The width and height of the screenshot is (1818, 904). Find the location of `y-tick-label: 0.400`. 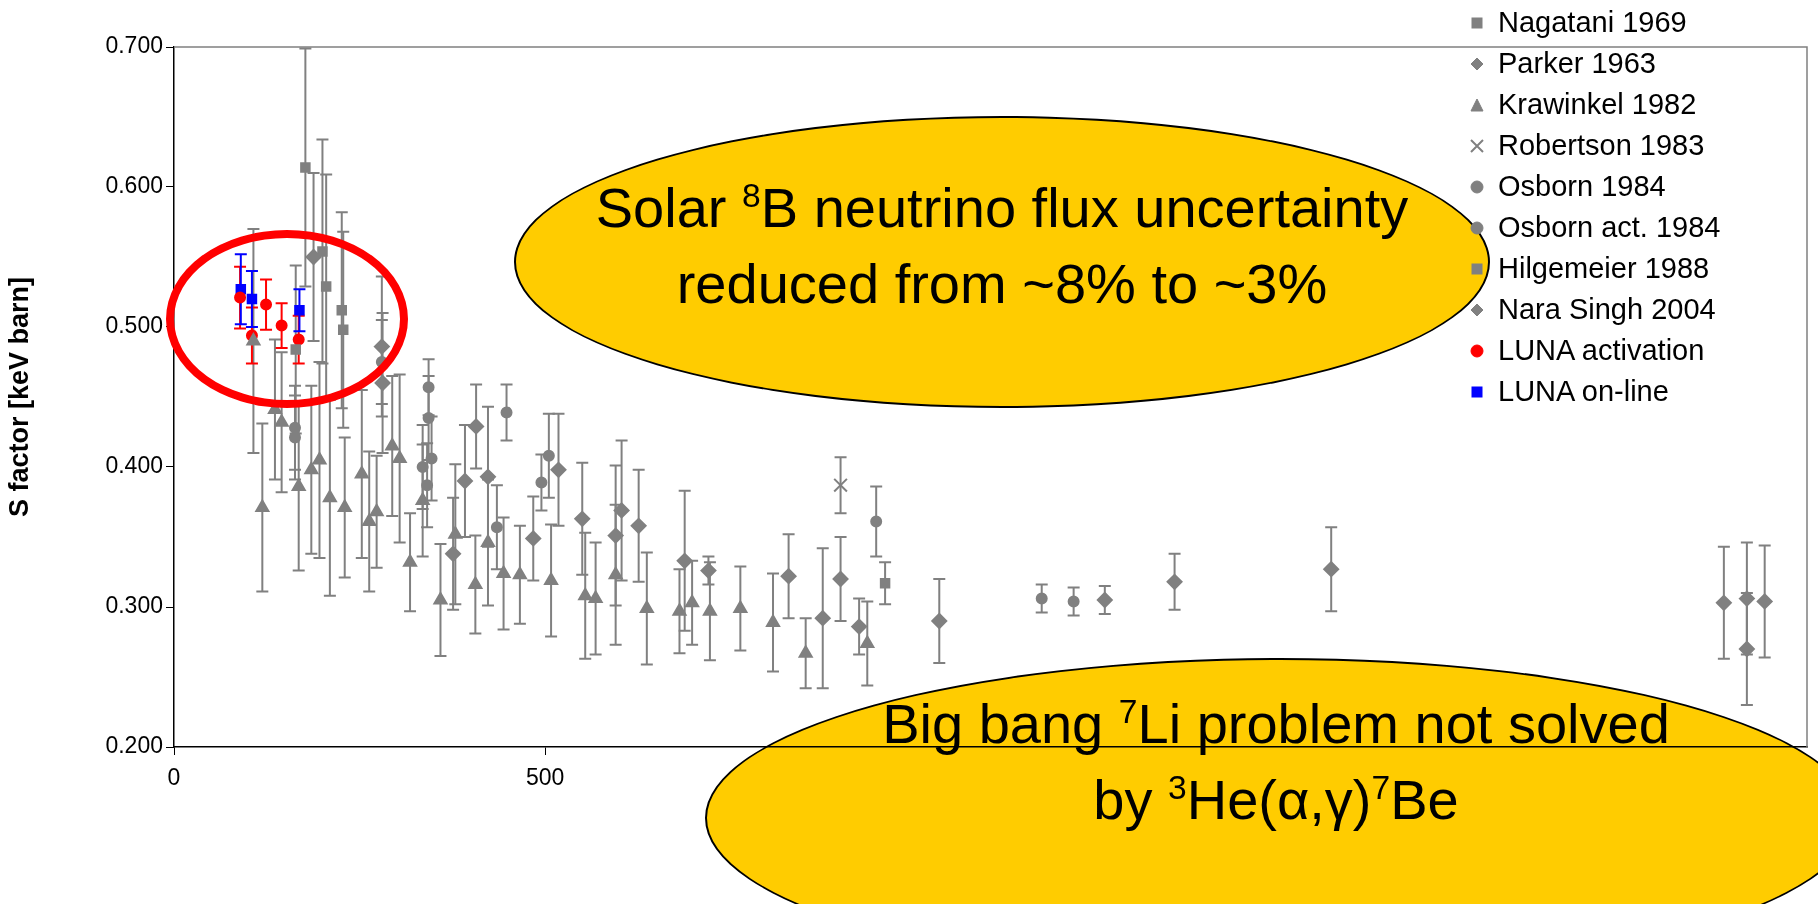

y-tick-label: 0.400 is located at coordinates (134, 465).